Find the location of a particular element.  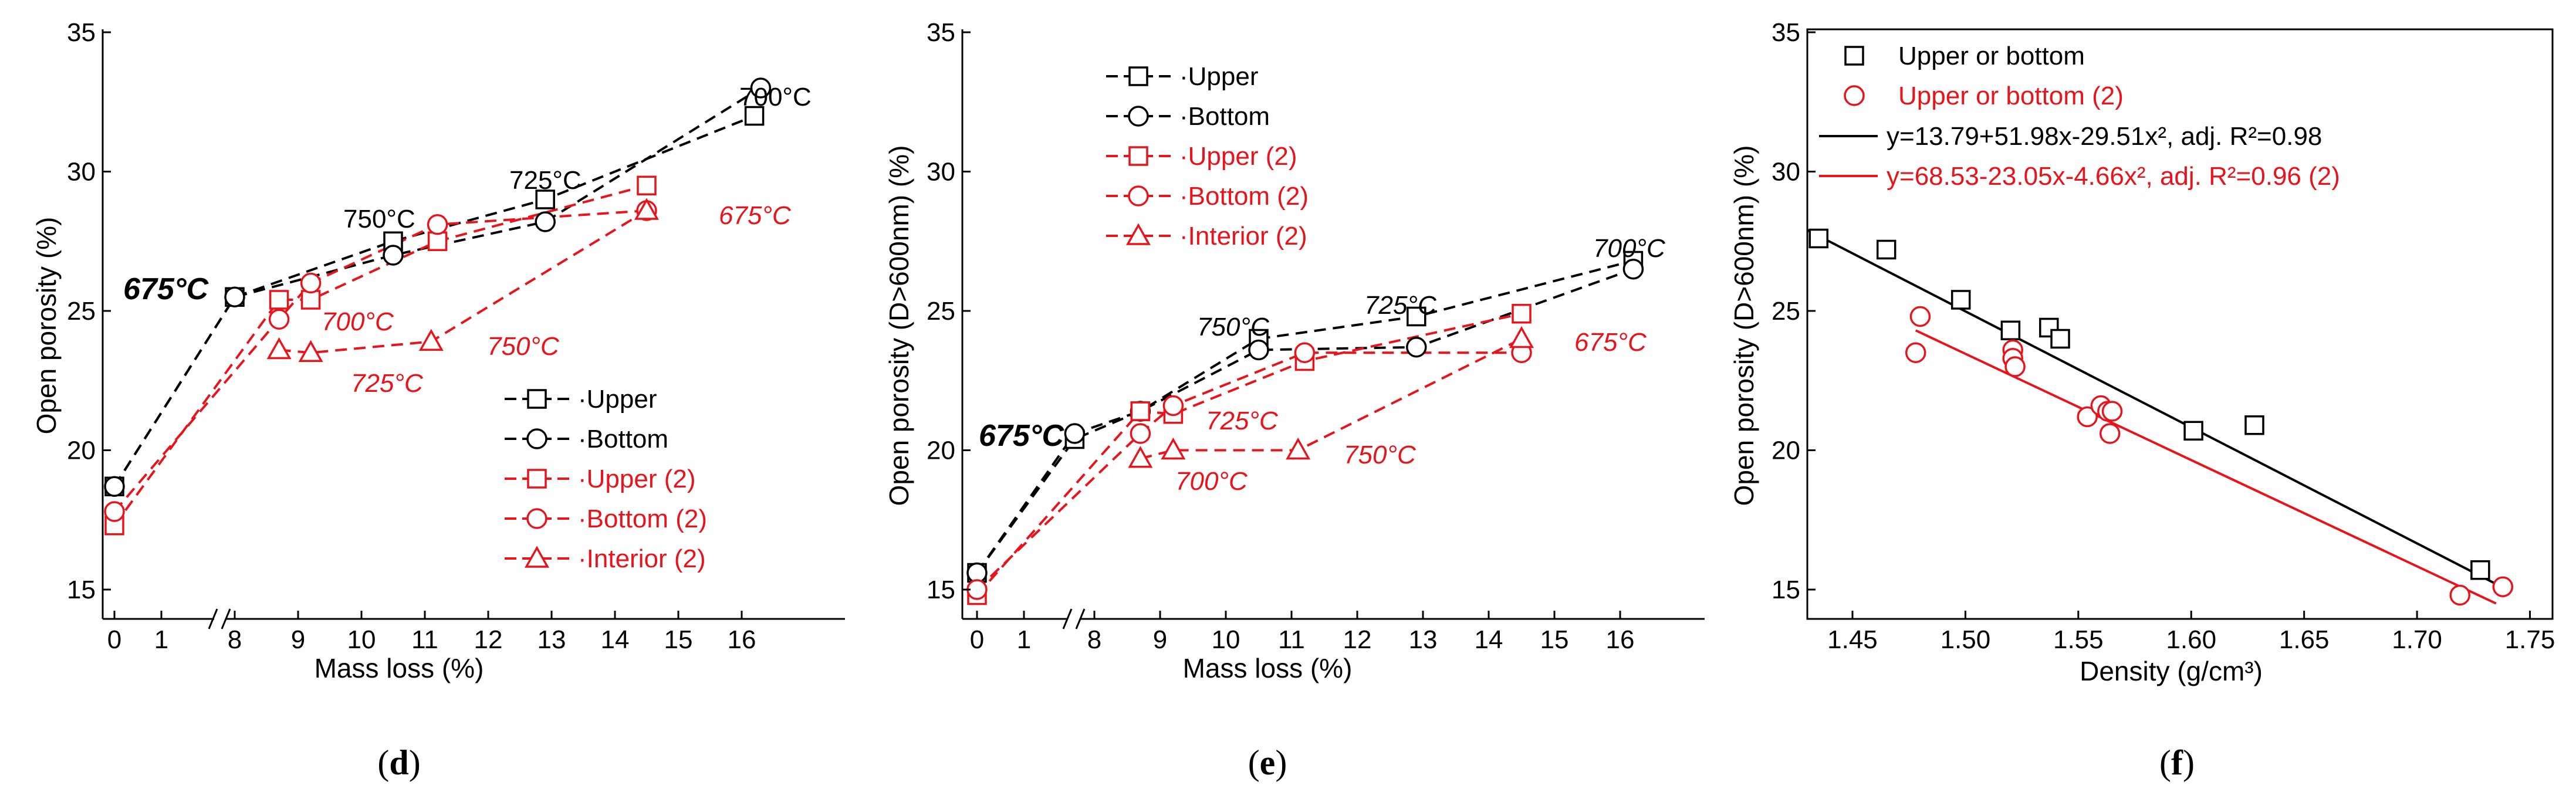

panel-d-x-ticks: 0 1 8 9 10 11 12 13 14 15 16 is located at coordinates (431, 632).